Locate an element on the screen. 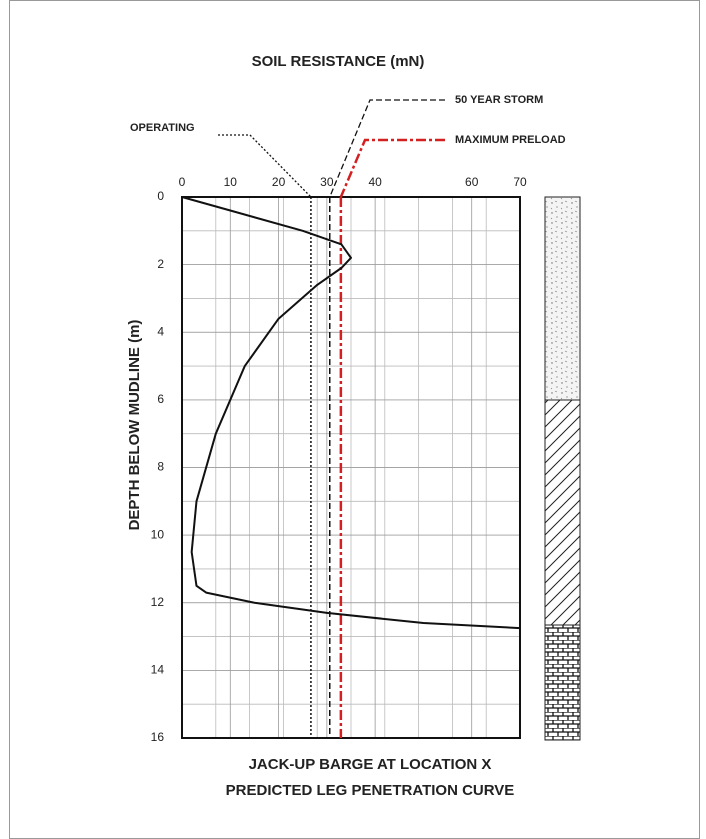 The height and width of the screenshot is (839, 706). legend-label: 50 YEAR STORM is located at coordinates (499, 100).